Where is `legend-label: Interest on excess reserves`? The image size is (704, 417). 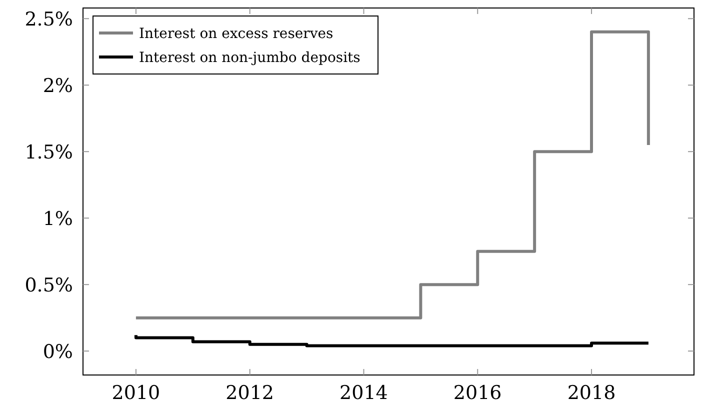
legend-label: Interest on excess reserves is located at coordinates (236, 34).